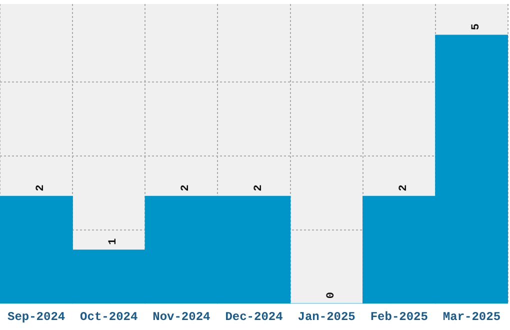 The height and width of the screenshot is (330, 510). What do you see at coordinates (471, 317) in the screenshot?
I see `x-tick-label: Mar-2025` at bounding box center [471, 317].